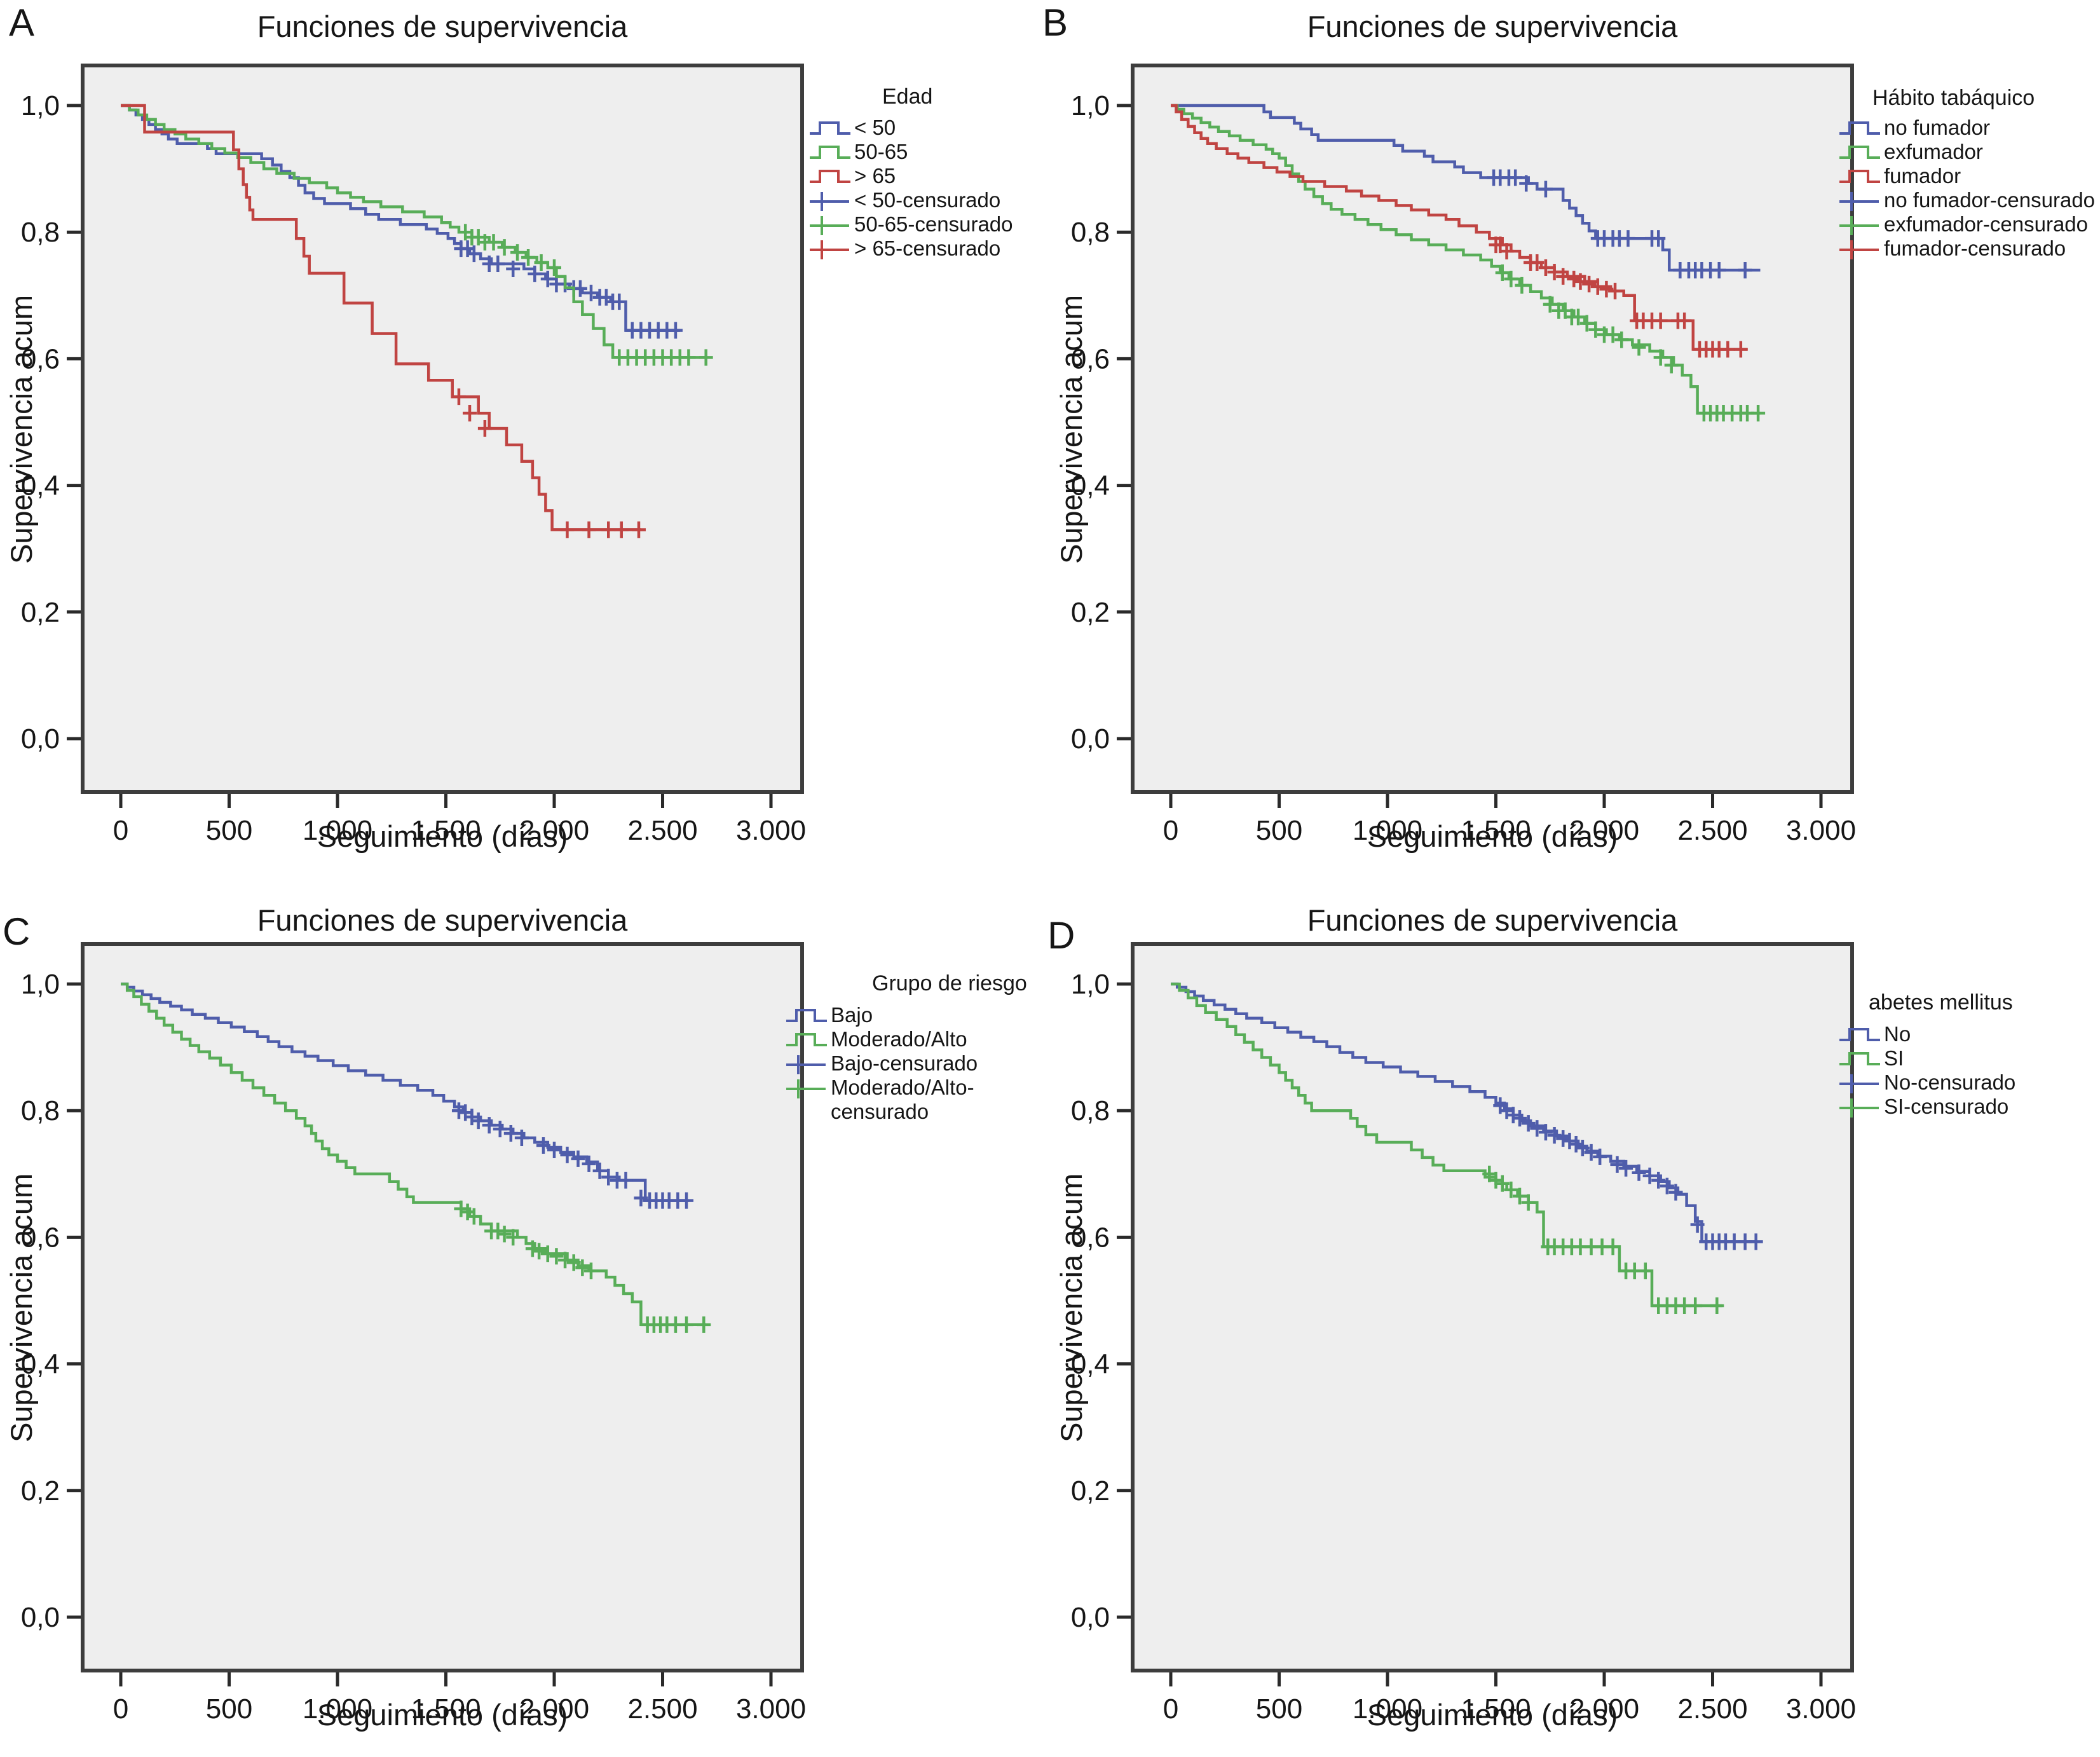  What do you see at coordinates (1630, 343) in the screenshot?
I see `censor-marks-exfumador` at bounding box center [1630, 343].